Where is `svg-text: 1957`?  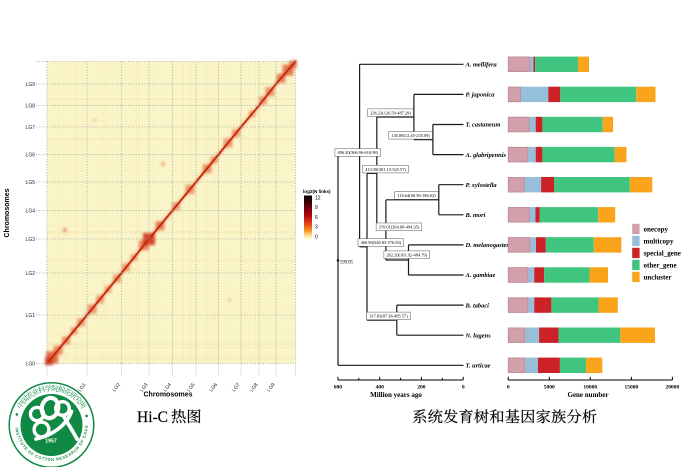
svg-text: 1957 is located at coordinates (51, 442).